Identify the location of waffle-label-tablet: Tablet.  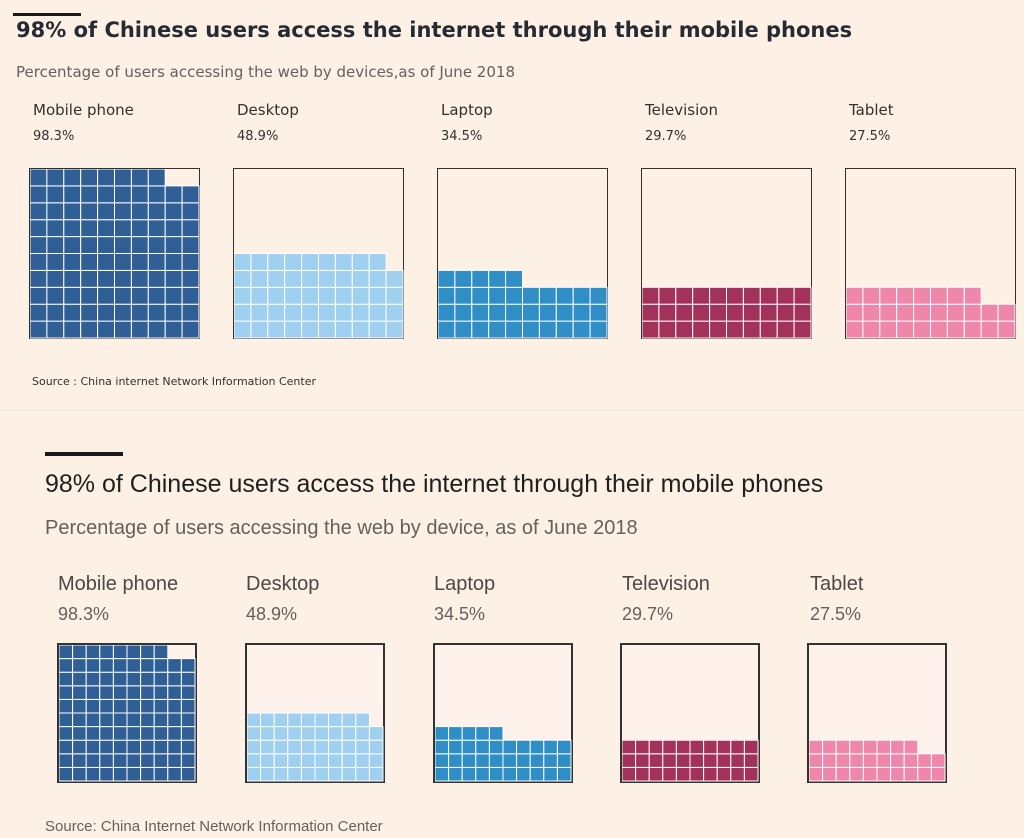
(871, 110).